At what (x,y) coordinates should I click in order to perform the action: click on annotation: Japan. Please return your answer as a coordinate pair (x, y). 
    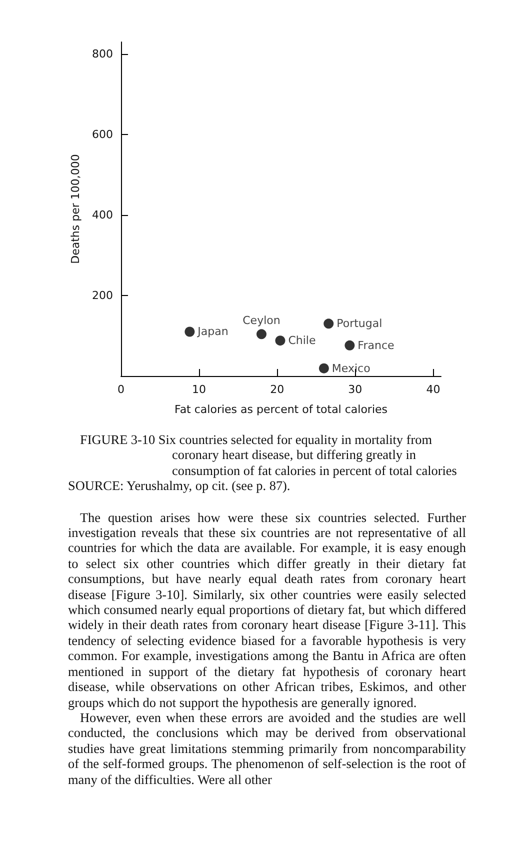
    Looking at the image, I should click on (212, 331).